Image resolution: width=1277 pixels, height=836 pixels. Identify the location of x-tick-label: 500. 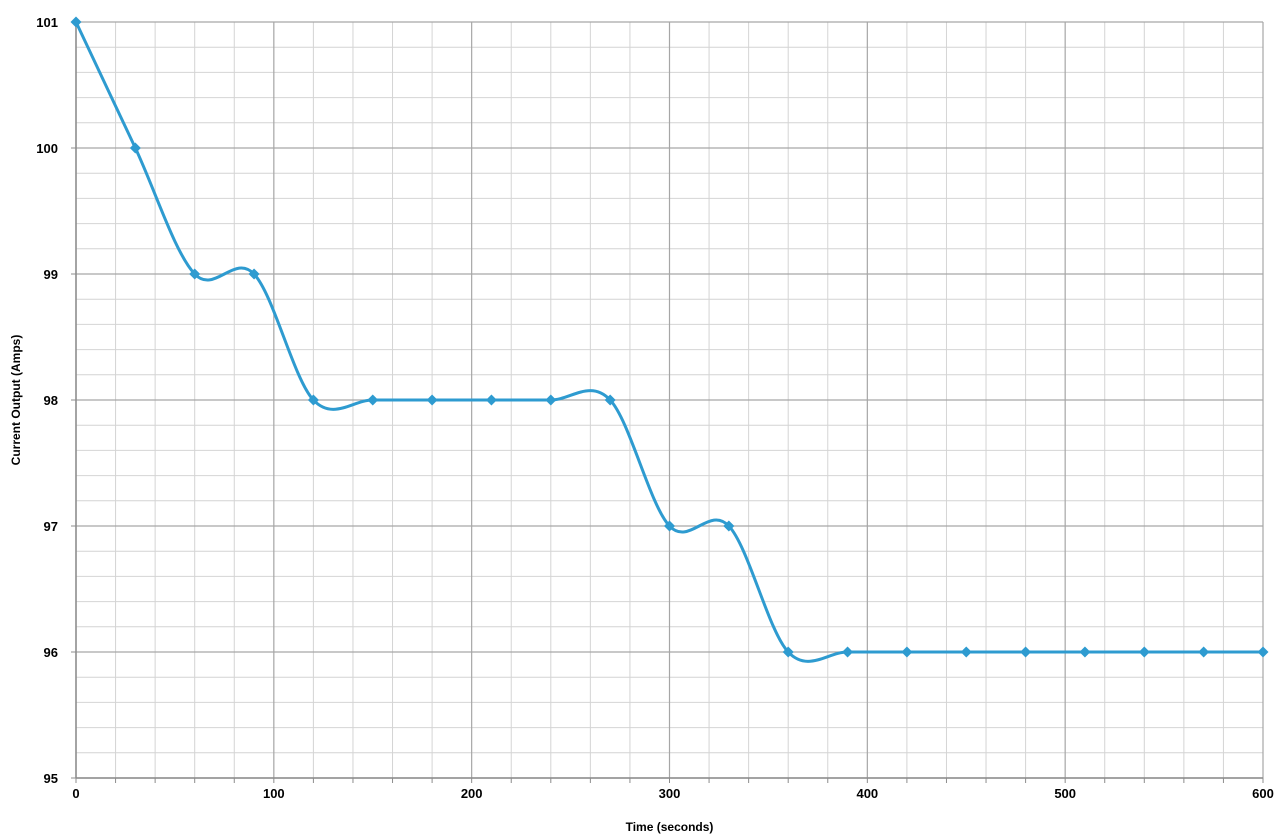
(1065, 793).